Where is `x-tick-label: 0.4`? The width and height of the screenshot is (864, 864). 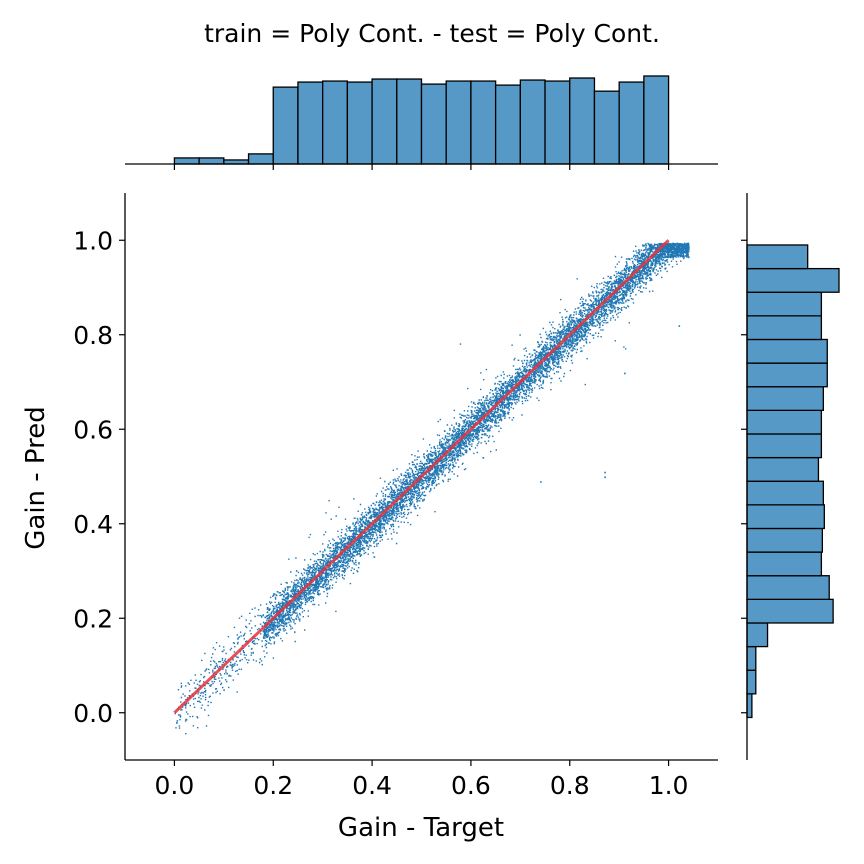
x-tick-label: 0.4 is located at coordinates (372, 785).